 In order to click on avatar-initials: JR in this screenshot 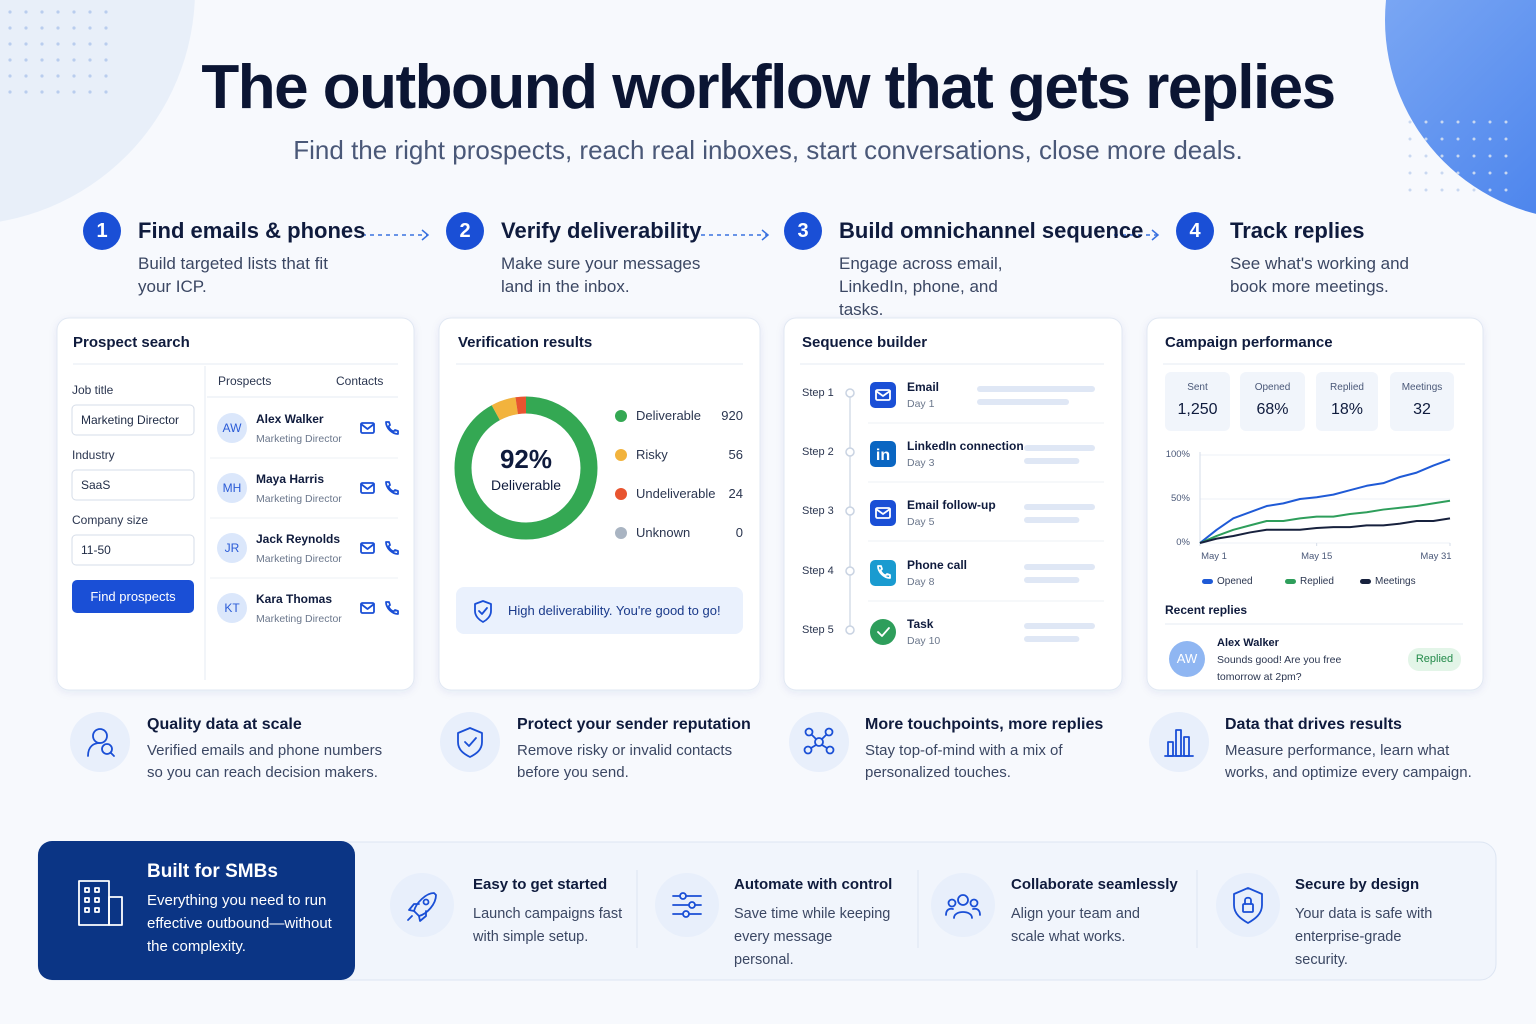, I will do `click(232, 548)`.